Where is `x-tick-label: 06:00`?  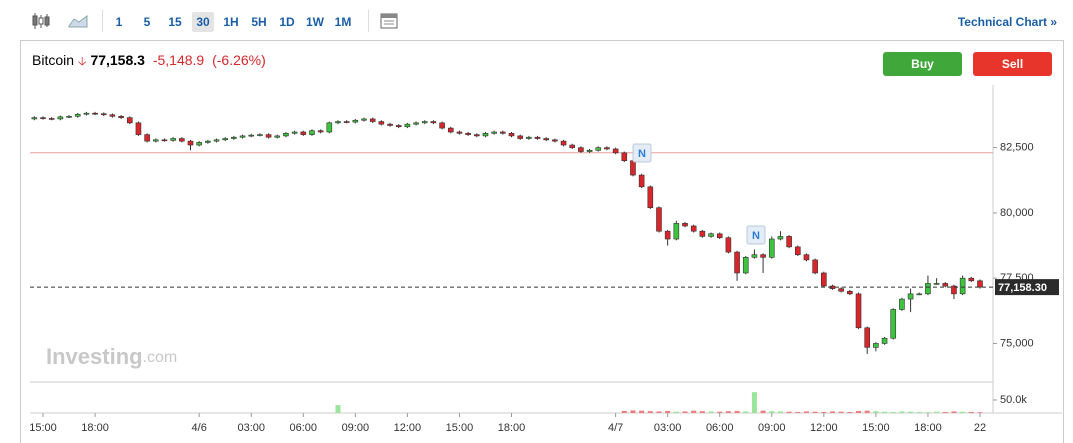 x-tick-label: 06:00 is located at coordinates (304, 428).